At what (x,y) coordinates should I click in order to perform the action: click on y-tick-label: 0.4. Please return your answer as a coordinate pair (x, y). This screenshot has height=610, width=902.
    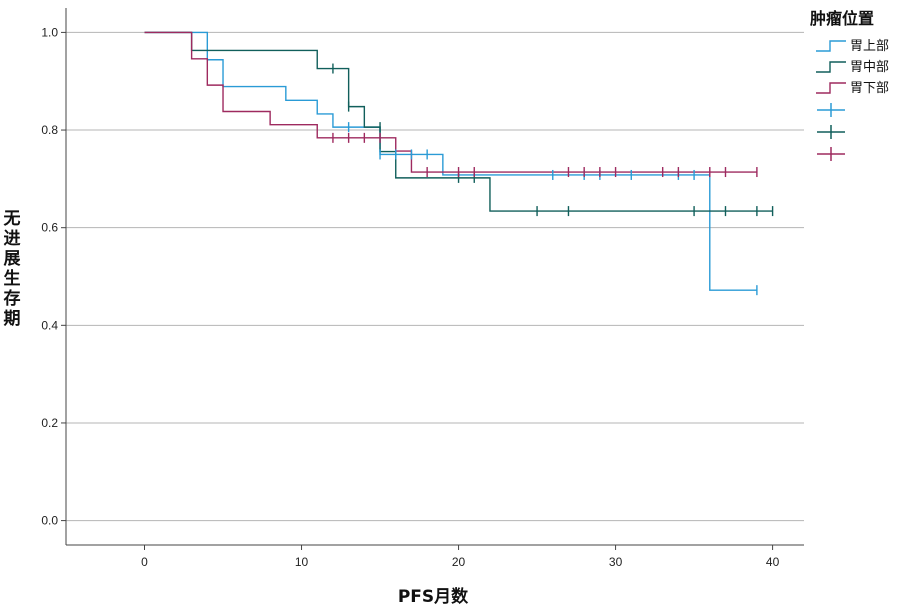
    Looking at the image, I should click on (49, 325).